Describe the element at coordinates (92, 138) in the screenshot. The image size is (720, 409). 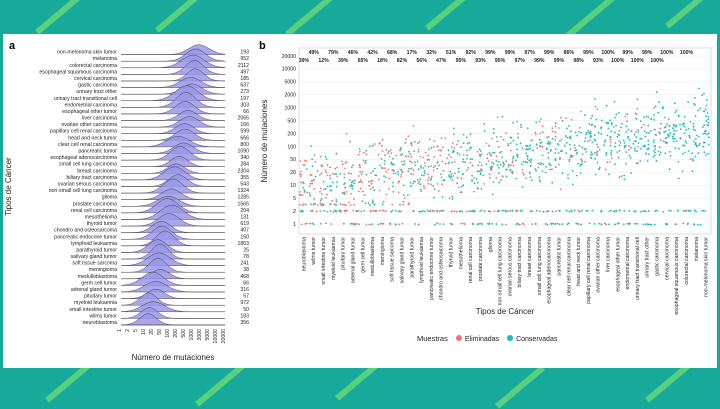
I see `a-category-label: head and neck tumor` at that location.